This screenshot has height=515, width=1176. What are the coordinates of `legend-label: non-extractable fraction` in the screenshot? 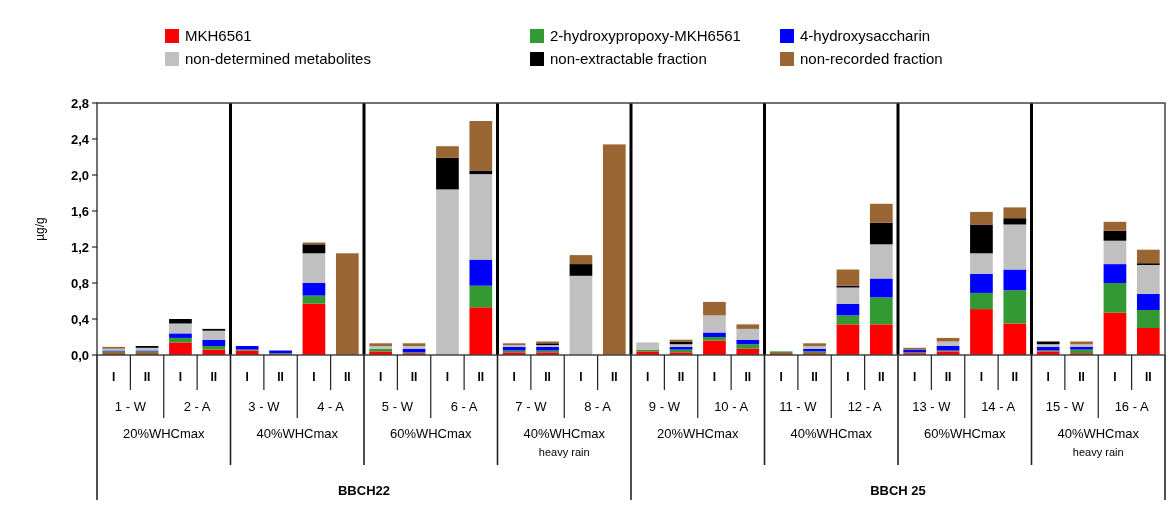 It's located at (628, 59).